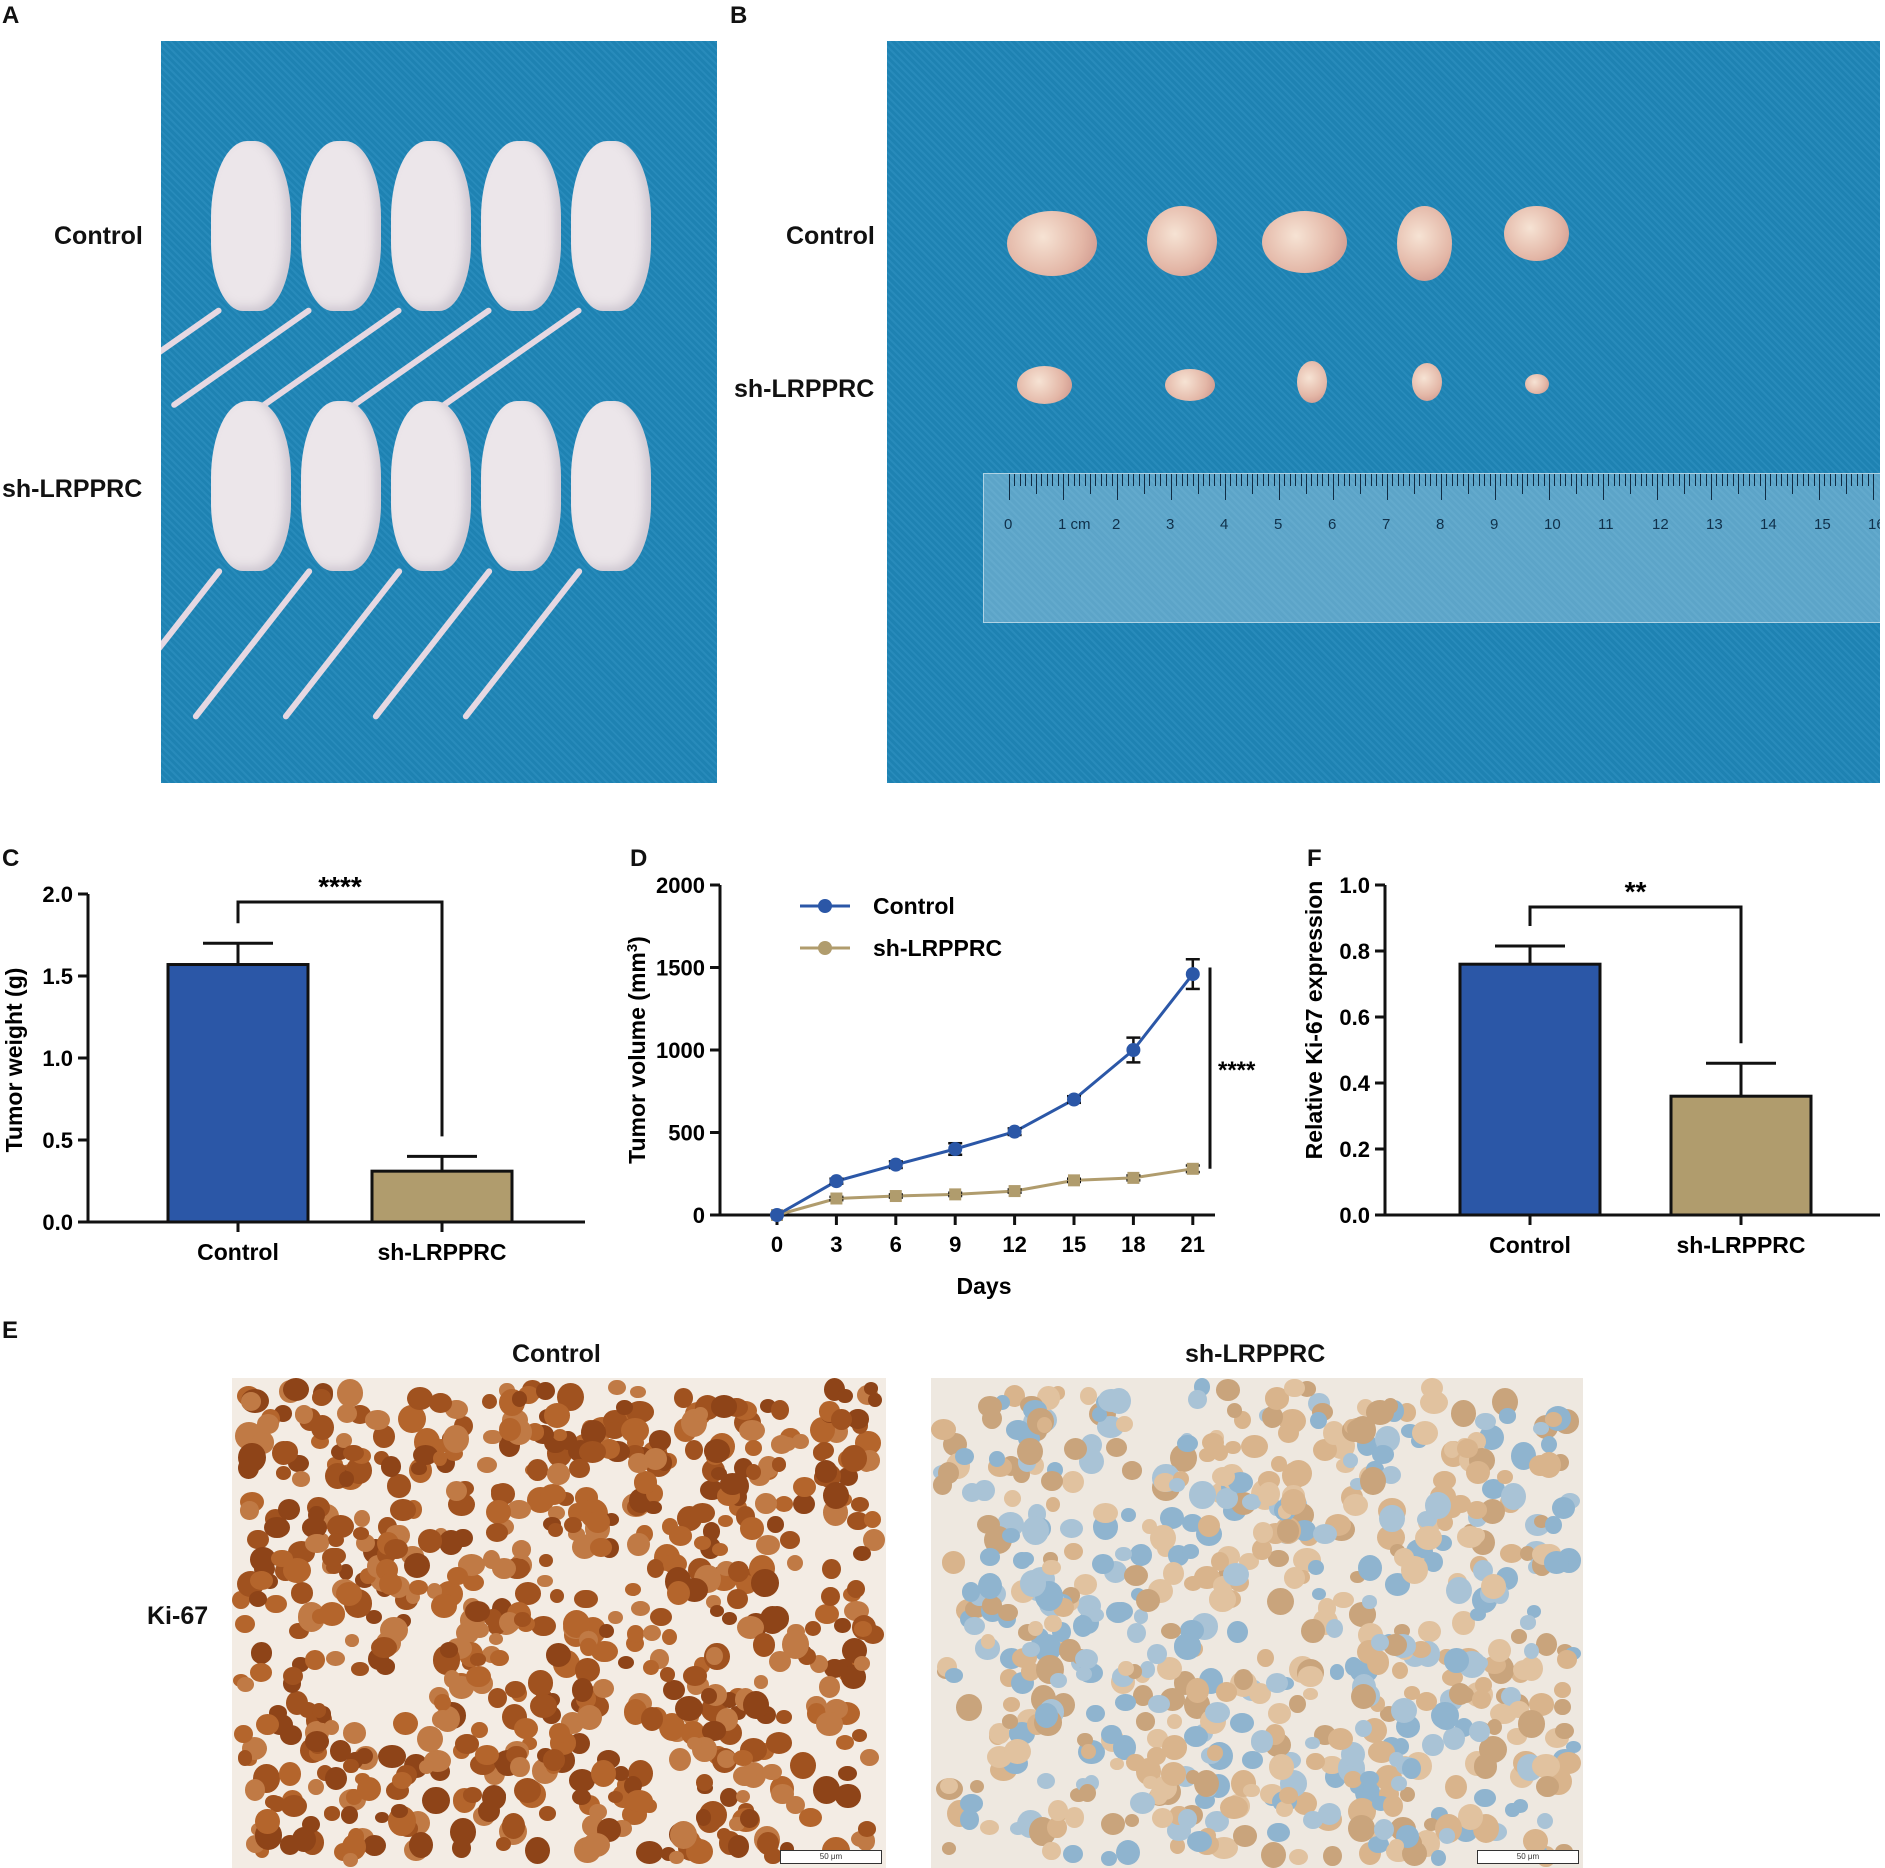  I want to click on y-tick-label: 0.8, so click(1354, 951).